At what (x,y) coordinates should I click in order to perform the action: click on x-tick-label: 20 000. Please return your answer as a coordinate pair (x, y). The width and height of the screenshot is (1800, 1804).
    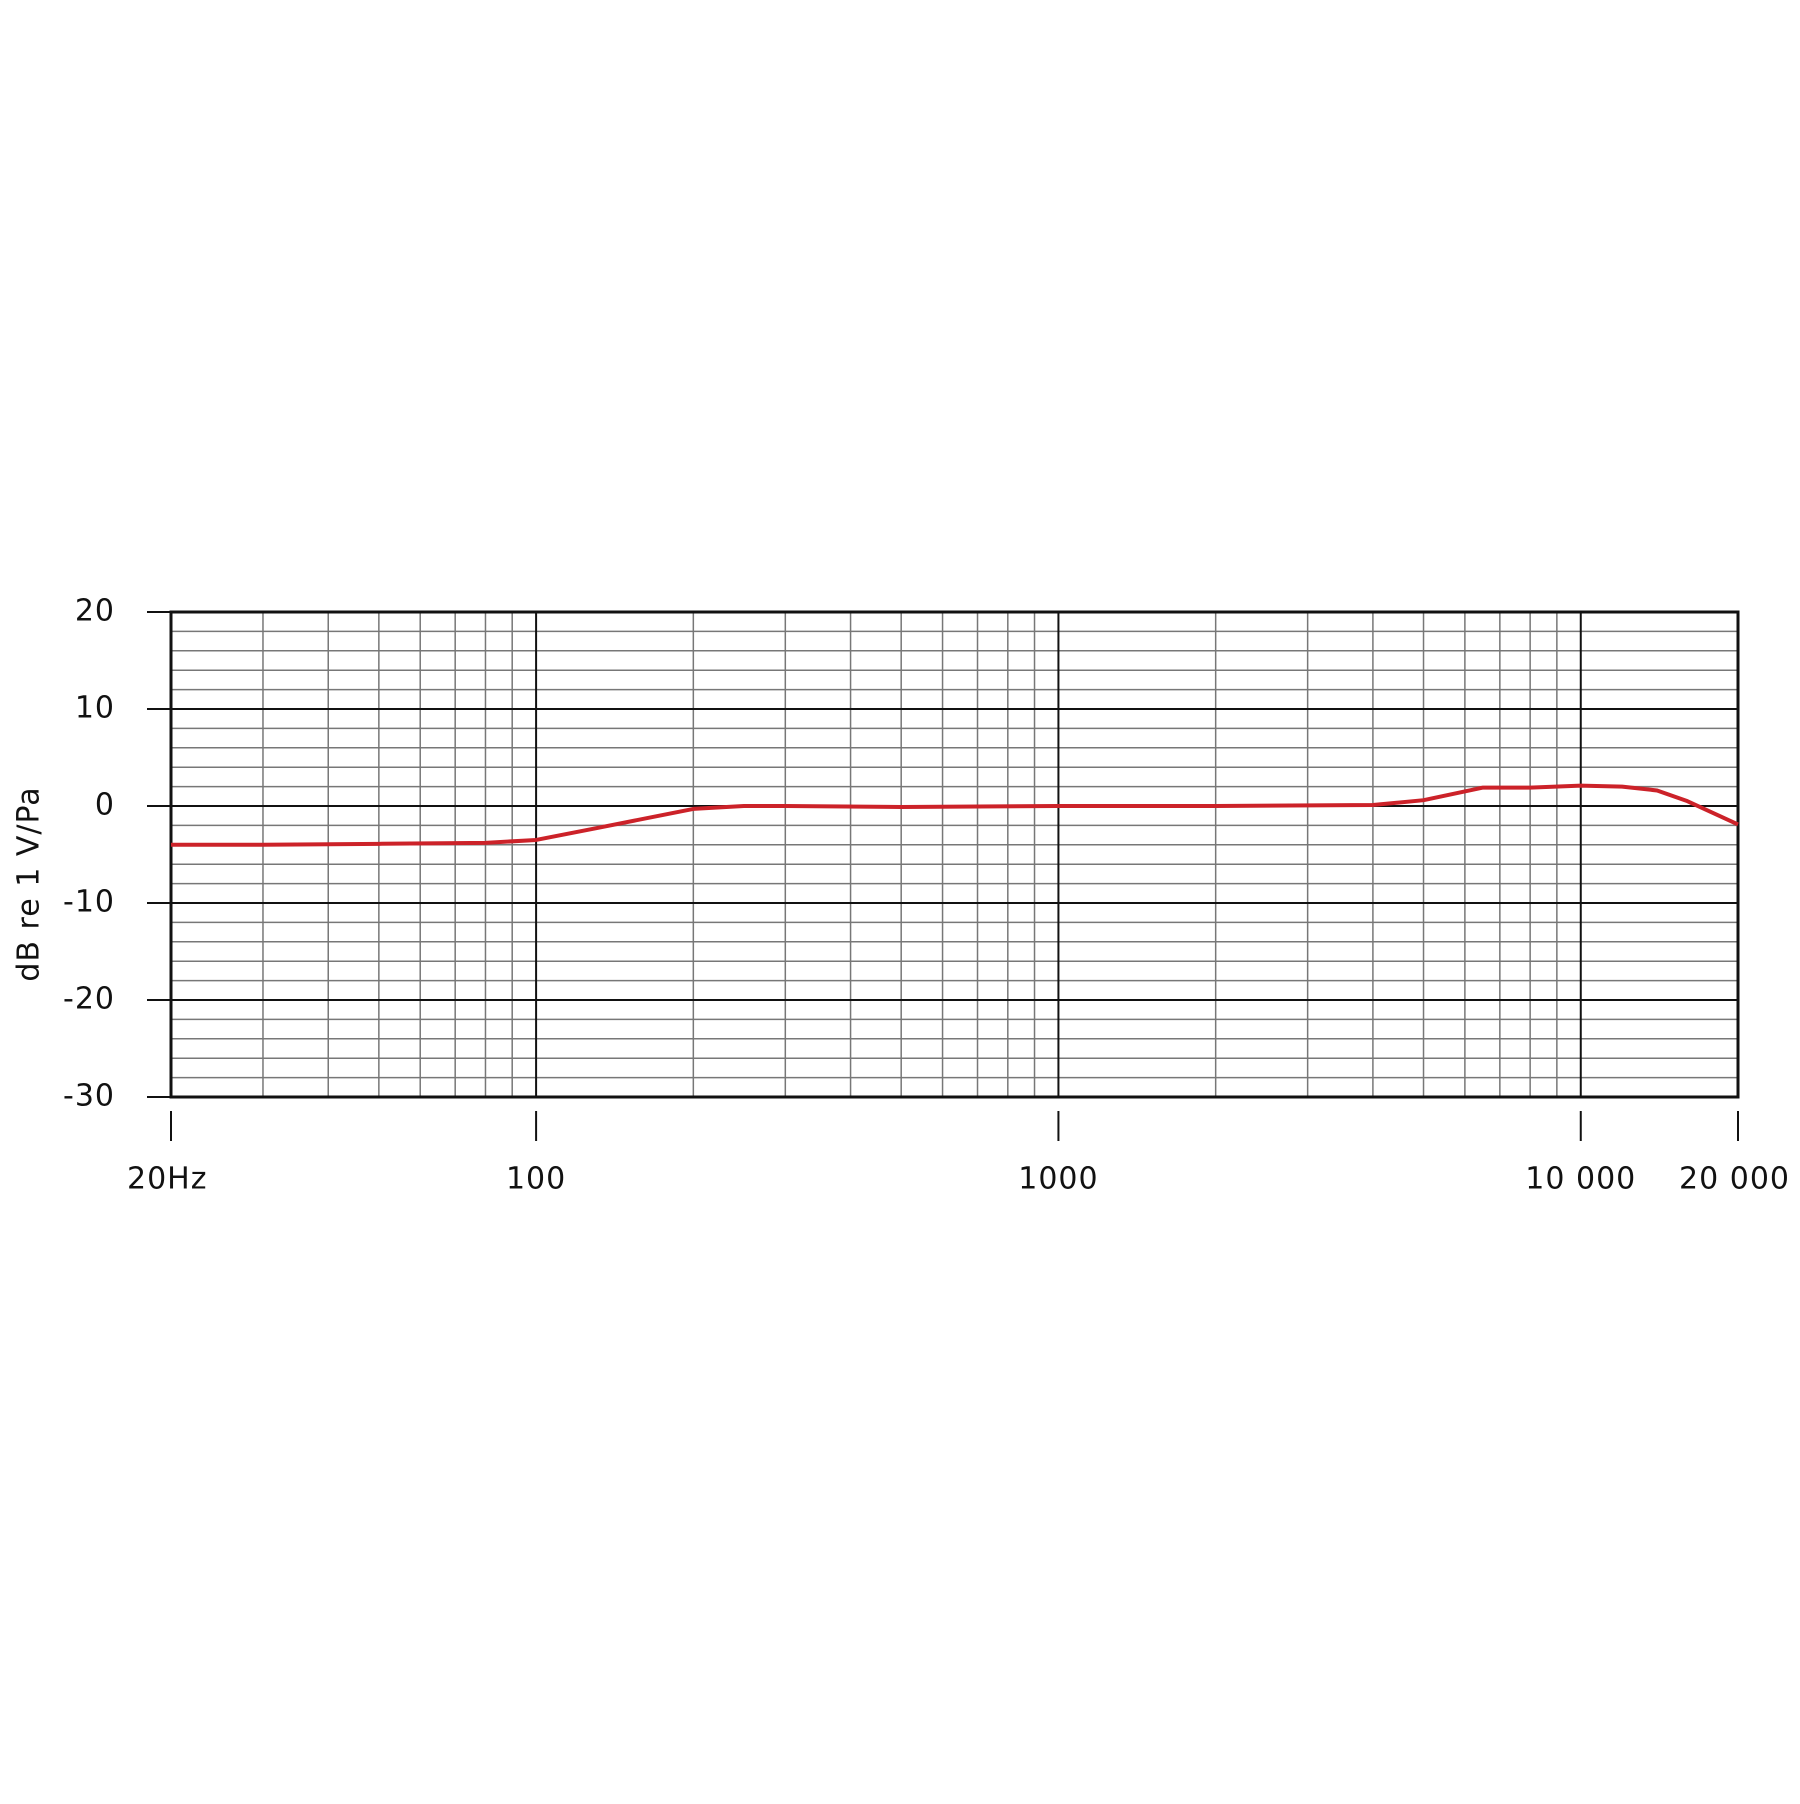
    Looking at the image, I should click on (1734, 1179).